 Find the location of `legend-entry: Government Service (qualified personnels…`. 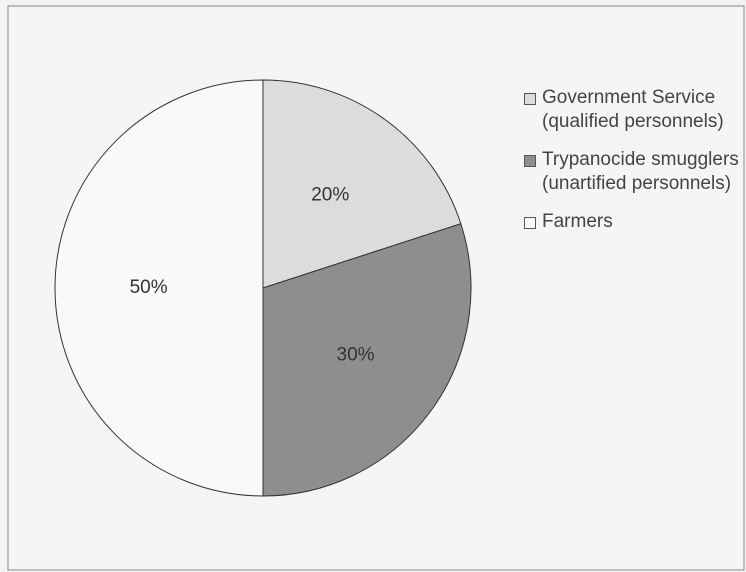

legend-entry: Government Service (qualified personnels… is located at coordinates (631, 110).